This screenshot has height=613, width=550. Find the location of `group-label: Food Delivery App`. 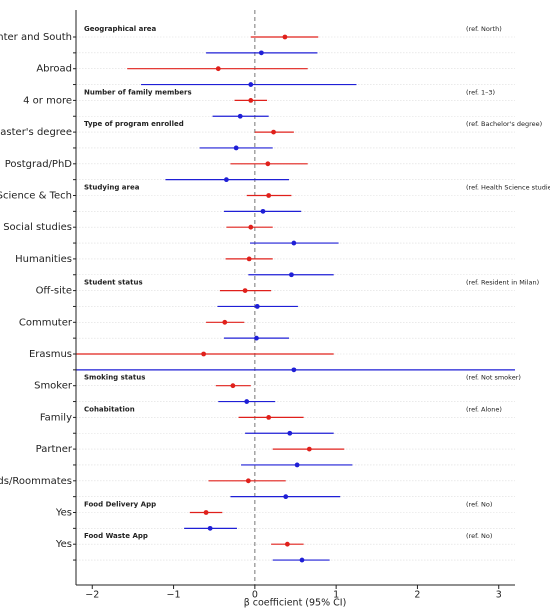

group-label: Food Delivery App is located at coordinates (120, 505).